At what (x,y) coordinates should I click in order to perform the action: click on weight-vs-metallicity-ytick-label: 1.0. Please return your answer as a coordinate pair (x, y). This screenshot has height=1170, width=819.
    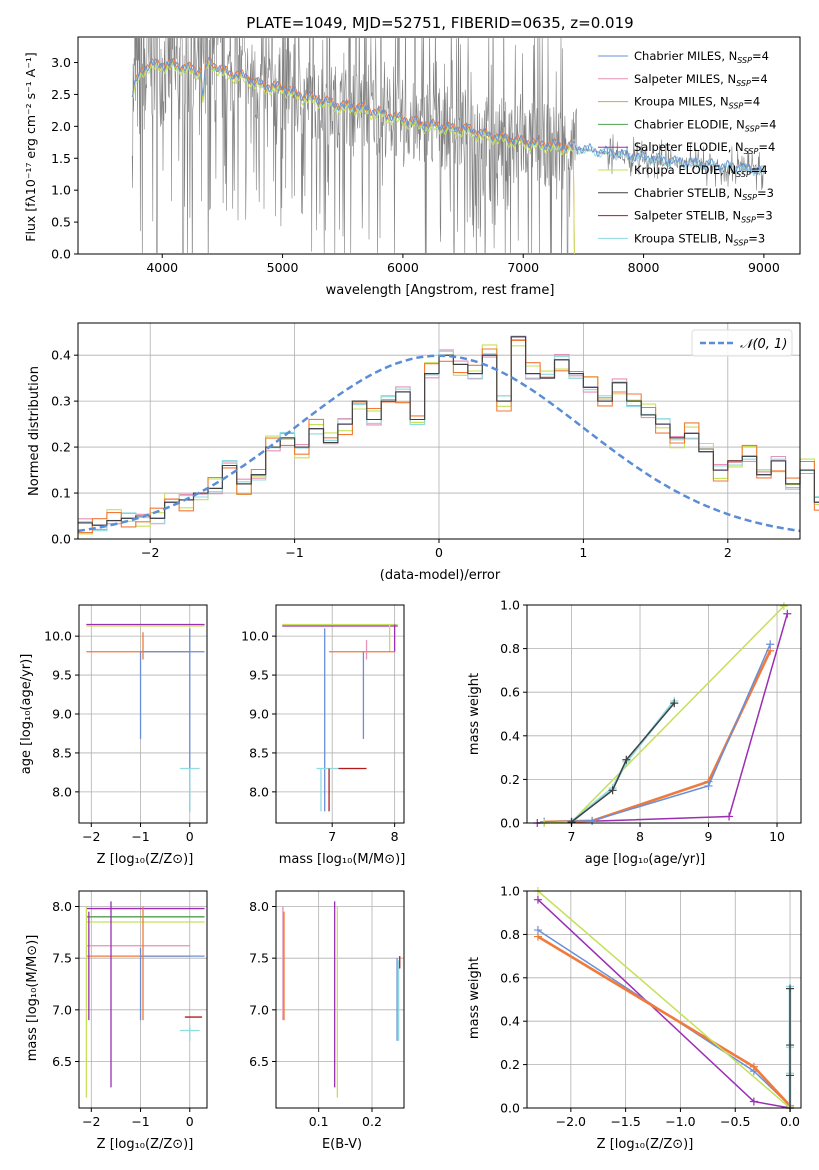
    Looking at the image, I should click on (510, 891).